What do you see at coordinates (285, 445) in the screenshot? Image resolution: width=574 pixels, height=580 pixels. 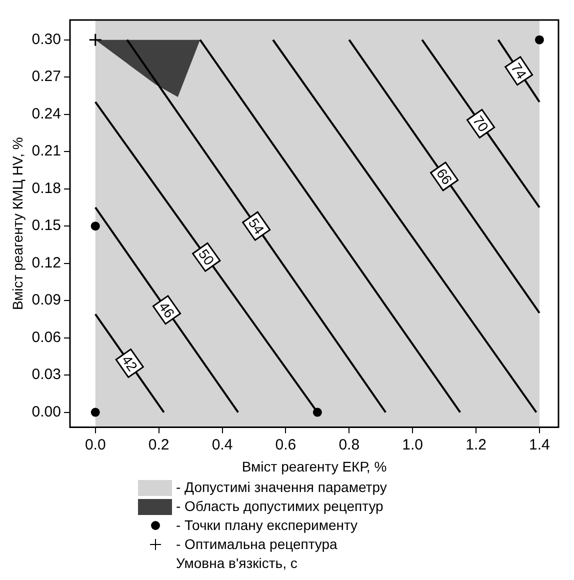 I see `x-tick-label: 0.6` at bounding box center [285, 445].